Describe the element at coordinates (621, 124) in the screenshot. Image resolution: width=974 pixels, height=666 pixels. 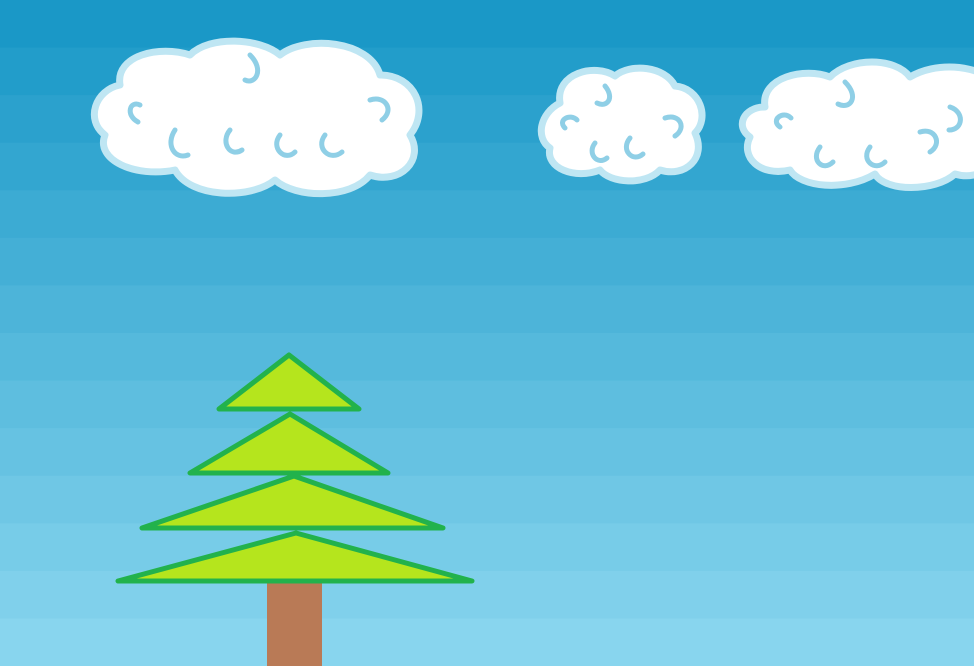
I see `cloud-small-middle` at that location.